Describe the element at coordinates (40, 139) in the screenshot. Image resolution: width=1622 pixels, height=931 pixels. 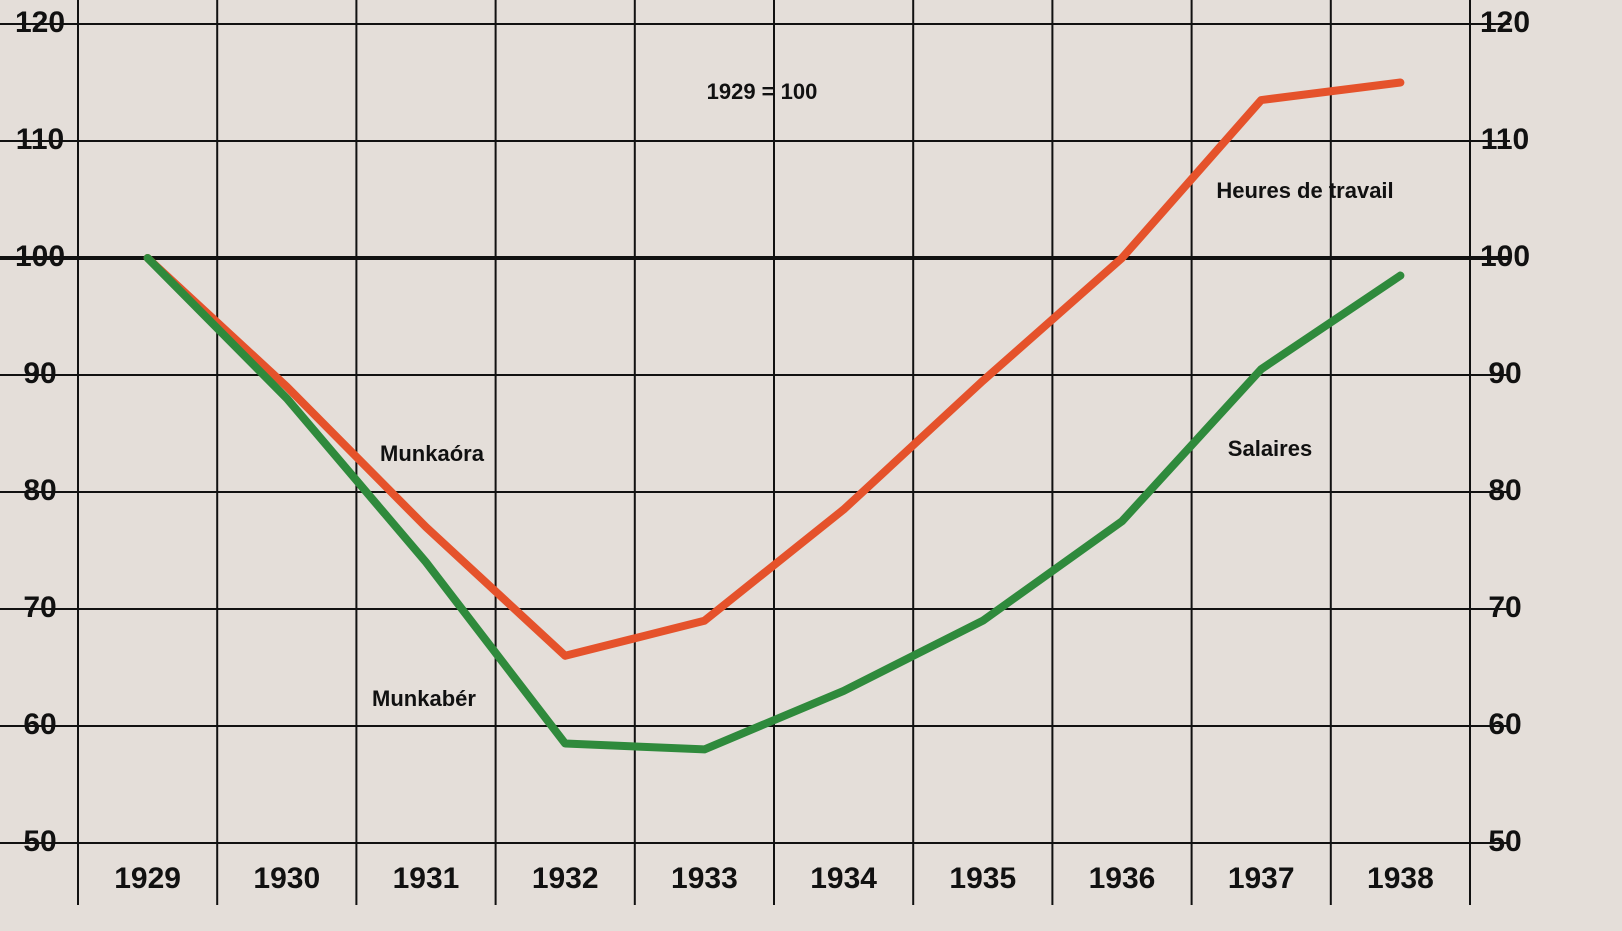
I see `y-tick-label: 110` at that location.